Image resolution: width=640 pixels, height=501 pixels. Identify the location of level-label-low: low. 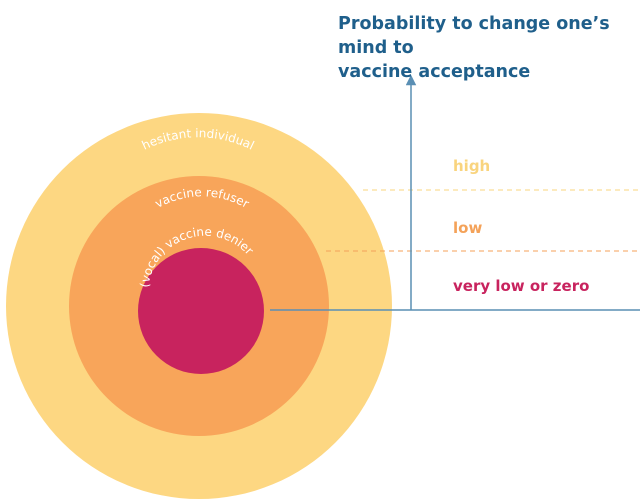
(468, 228).